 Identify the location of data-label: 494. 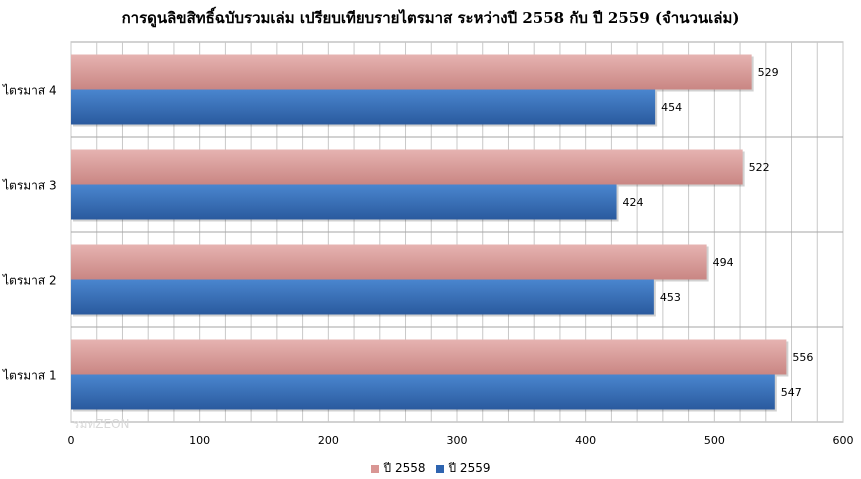
(723, 262).